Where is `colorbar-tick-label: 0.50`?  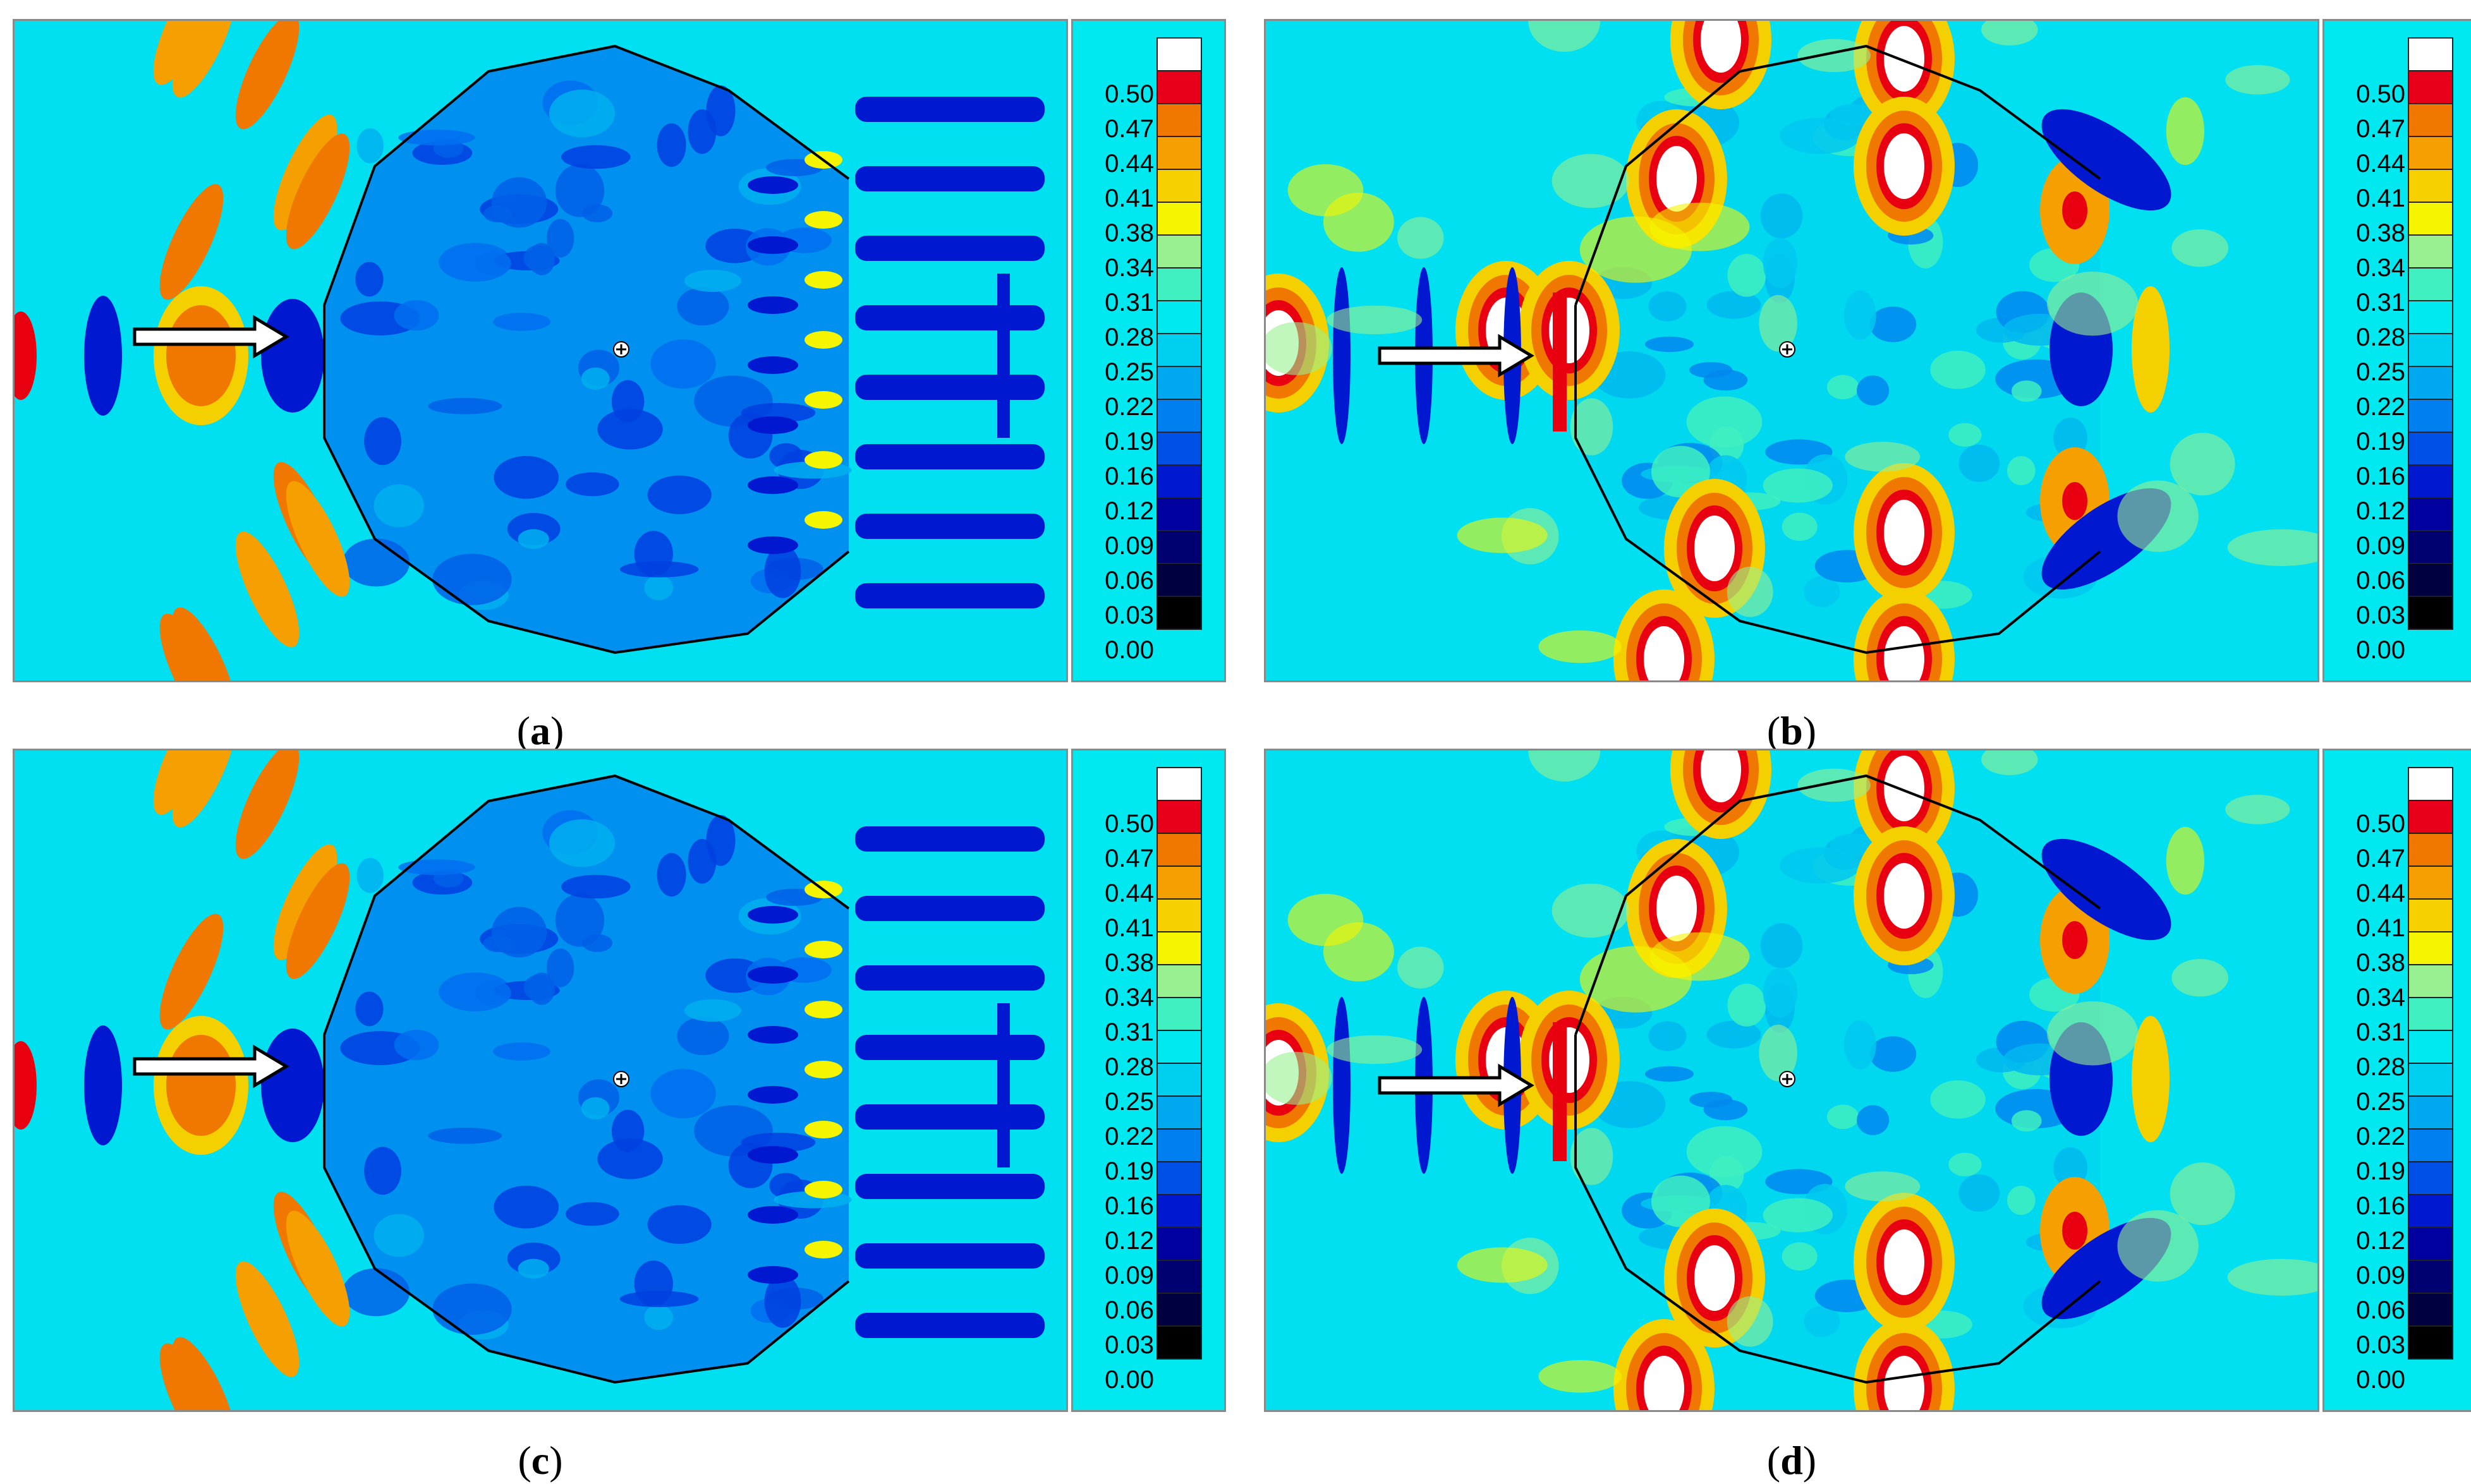
colorbar-tick-label: 0.50 is located at coordinates (2380, 824).